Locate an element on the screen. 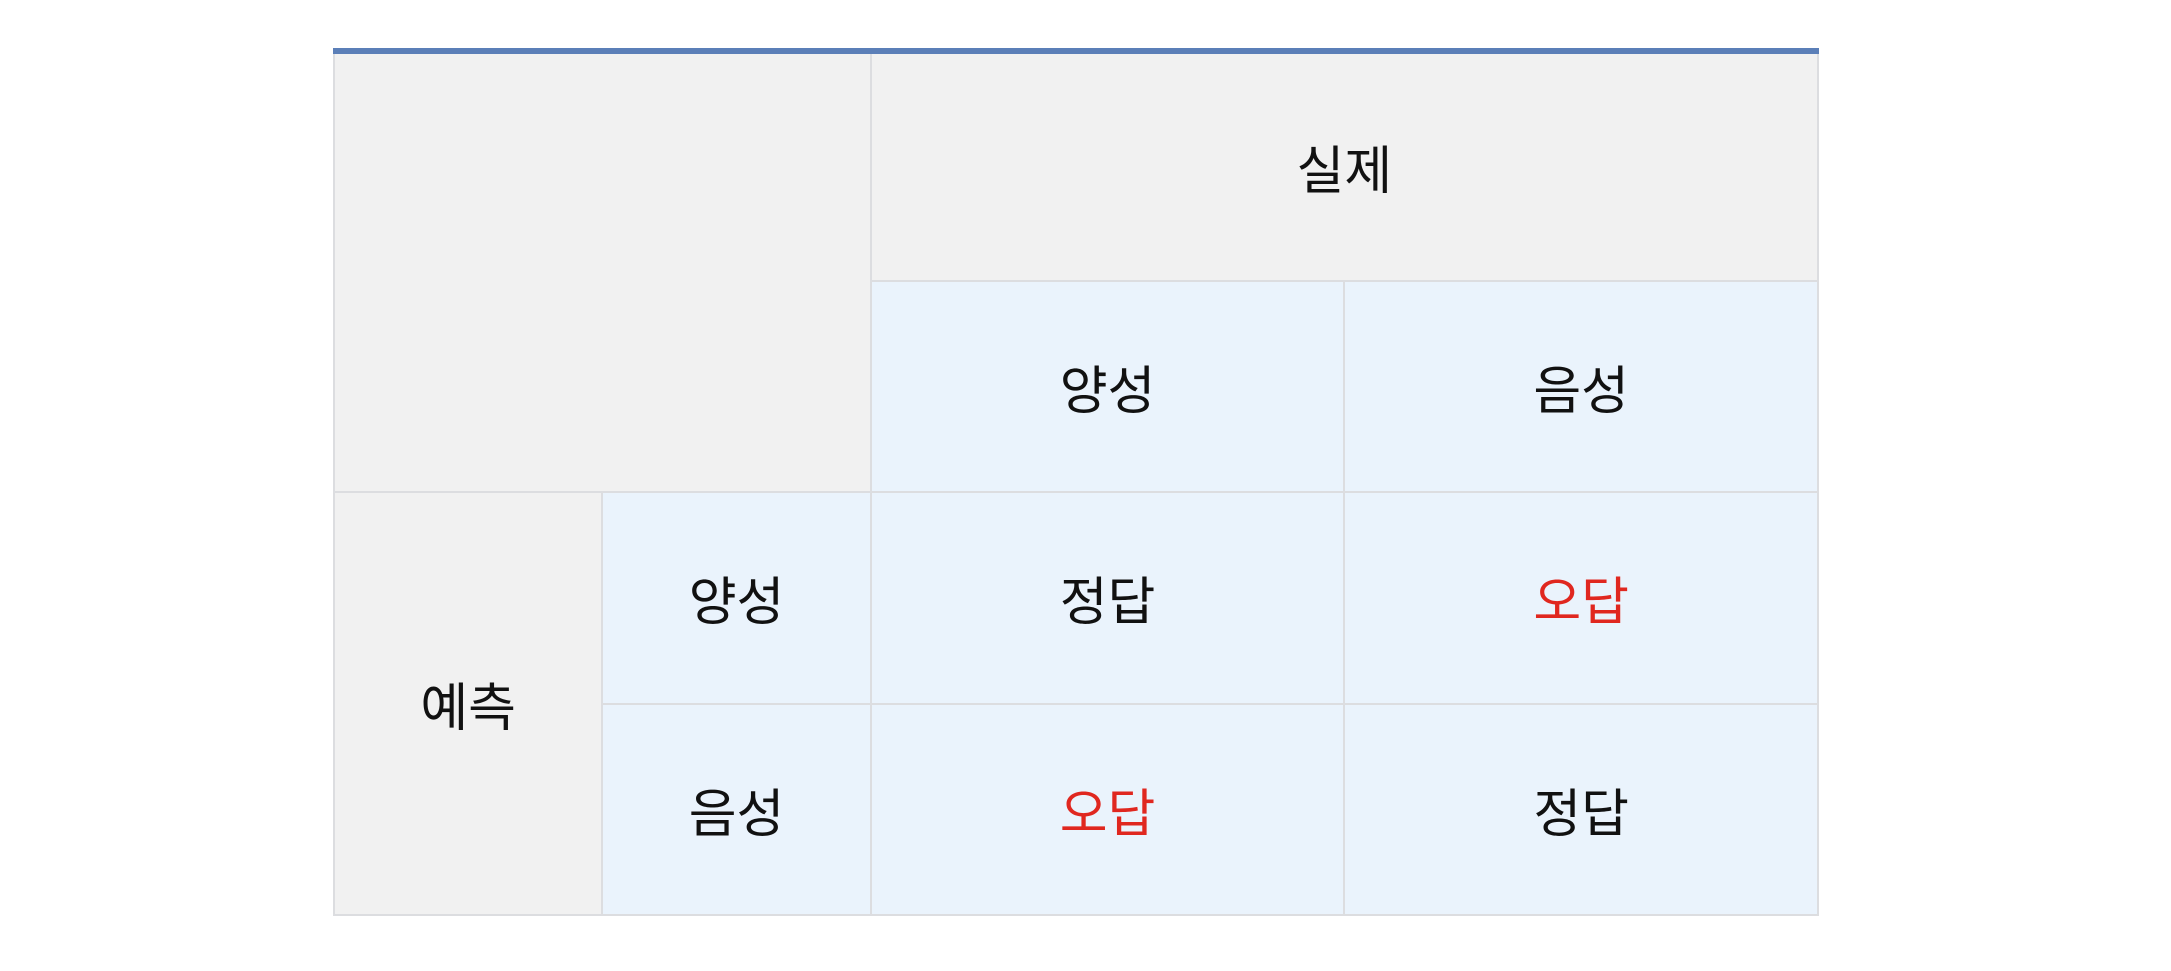  actual-header-cell: 실제 is located at coordinates (1344, 166).